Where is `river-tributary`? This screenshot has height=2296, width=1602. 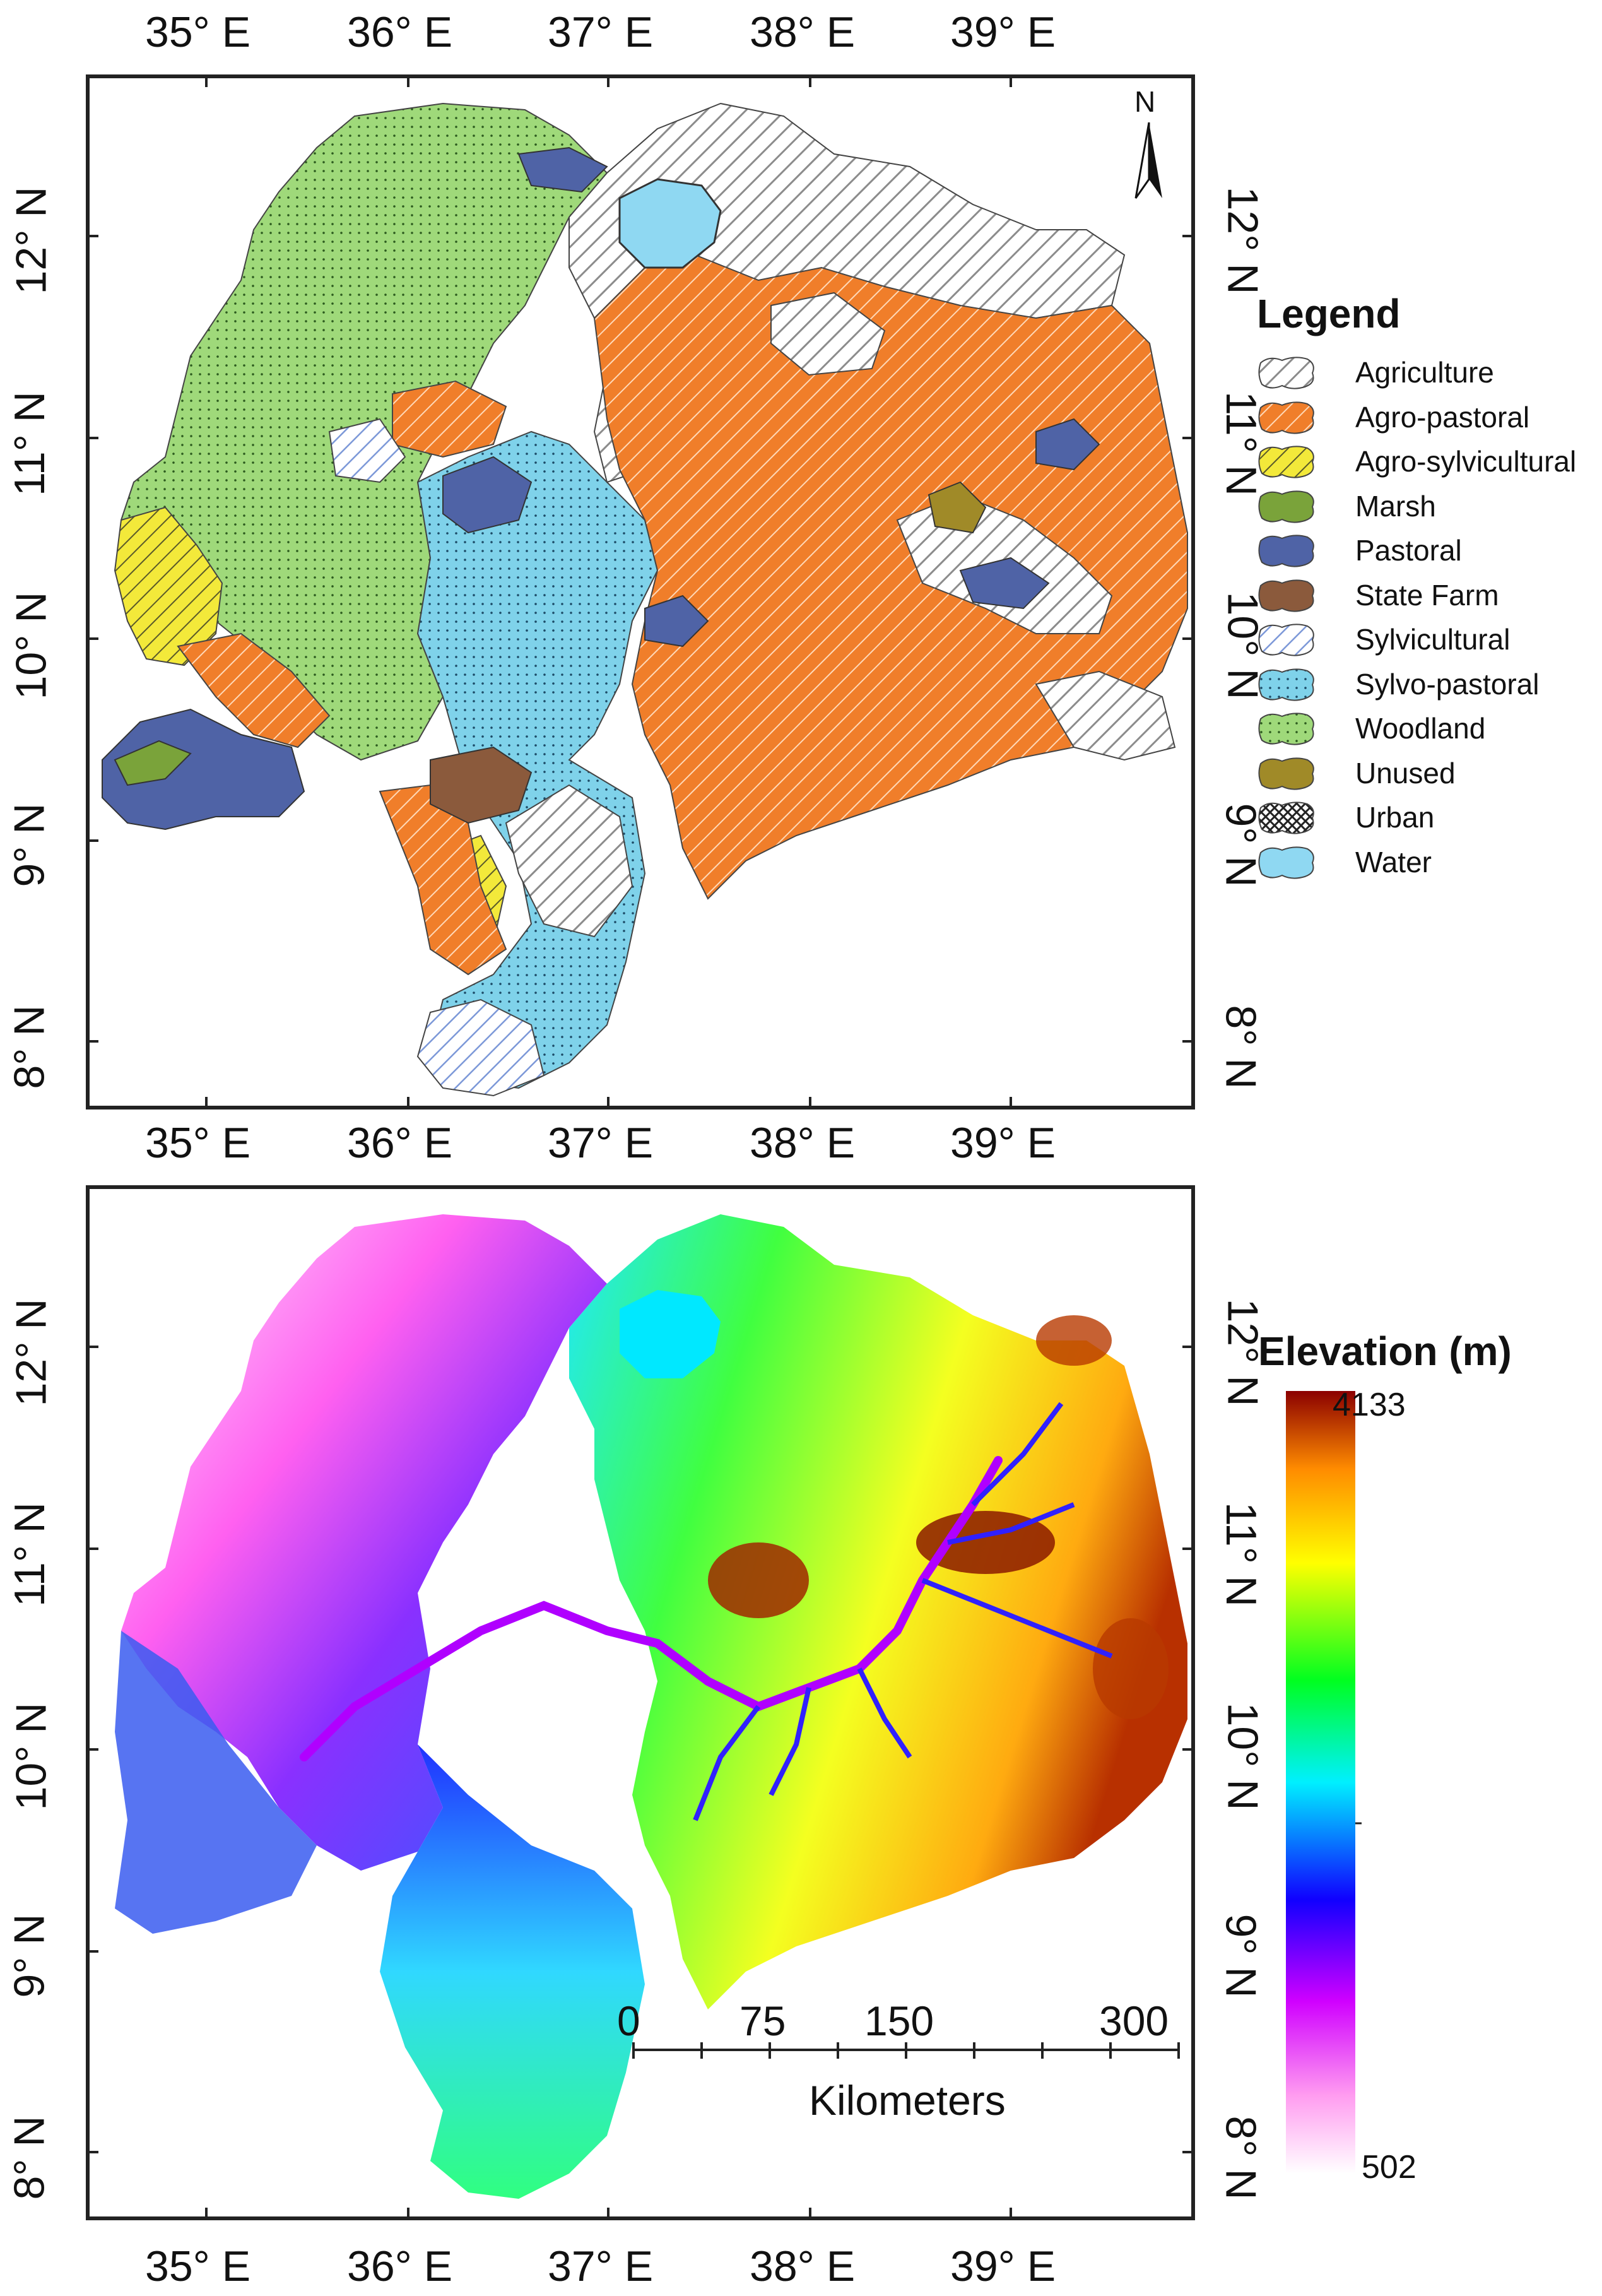
river-tributary is located at coordinates (903, 1612).